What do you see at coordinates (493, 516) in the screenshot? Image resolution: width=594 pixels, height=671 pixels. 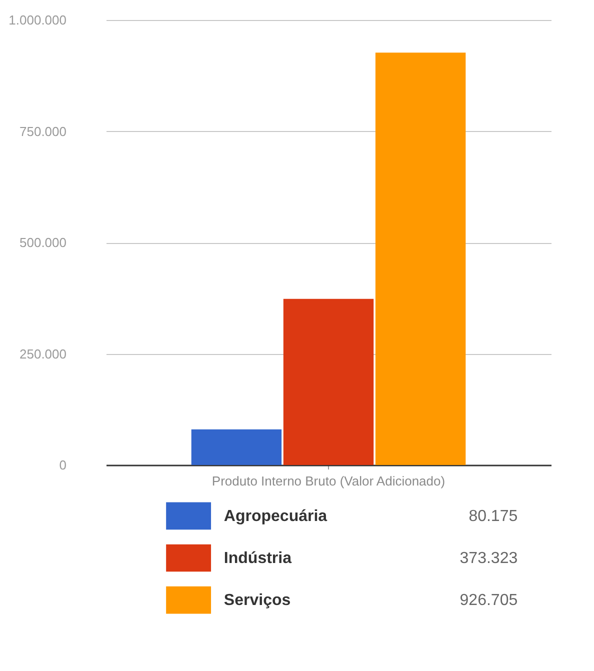 I see `text: 80.175` at bounding box center [493, 516].